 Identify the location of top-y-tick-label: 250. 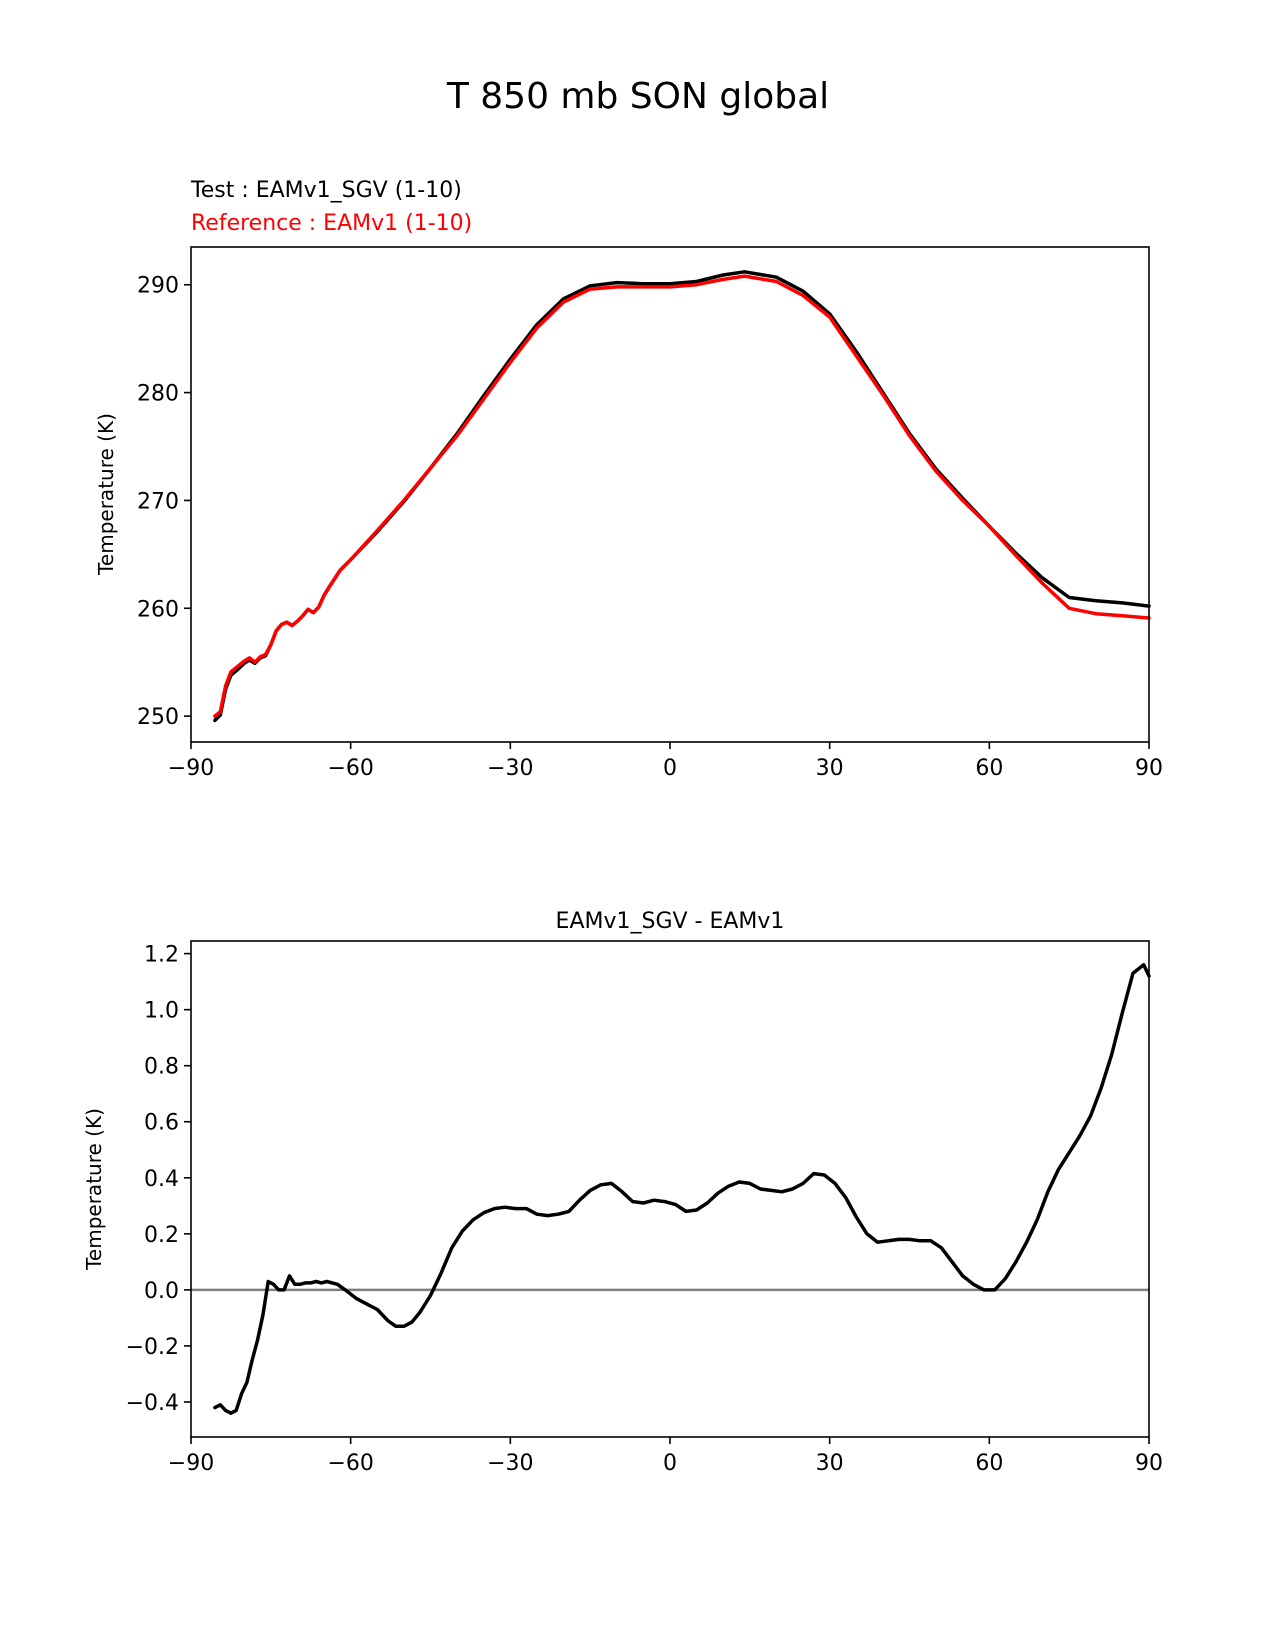
(158, 717).